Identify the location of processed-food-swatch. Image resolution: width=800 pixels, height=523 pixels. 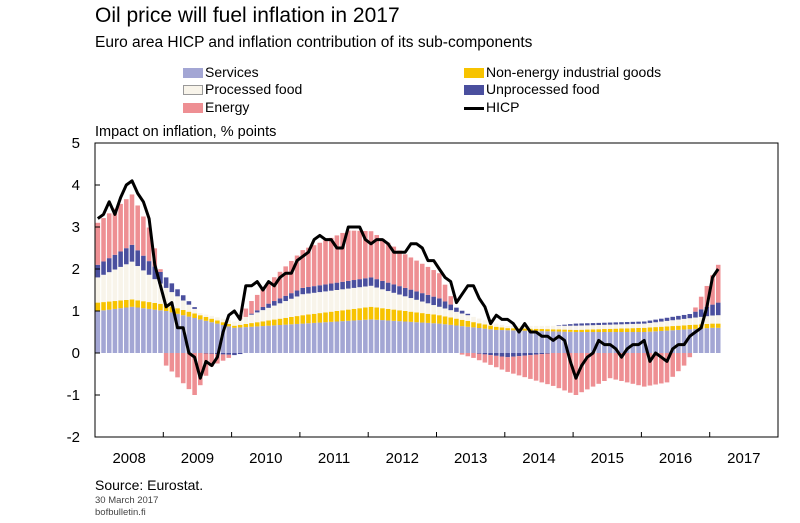
(193, 90).